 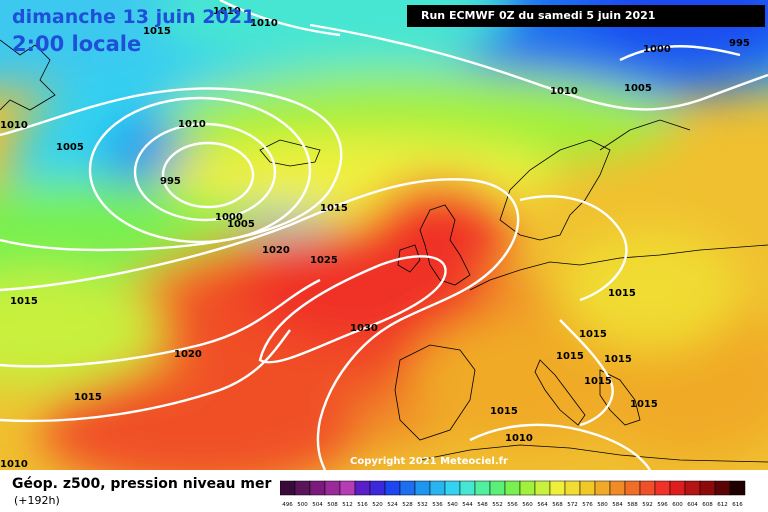 I want to click on scale-label: 540, so click(x=452, y=505).